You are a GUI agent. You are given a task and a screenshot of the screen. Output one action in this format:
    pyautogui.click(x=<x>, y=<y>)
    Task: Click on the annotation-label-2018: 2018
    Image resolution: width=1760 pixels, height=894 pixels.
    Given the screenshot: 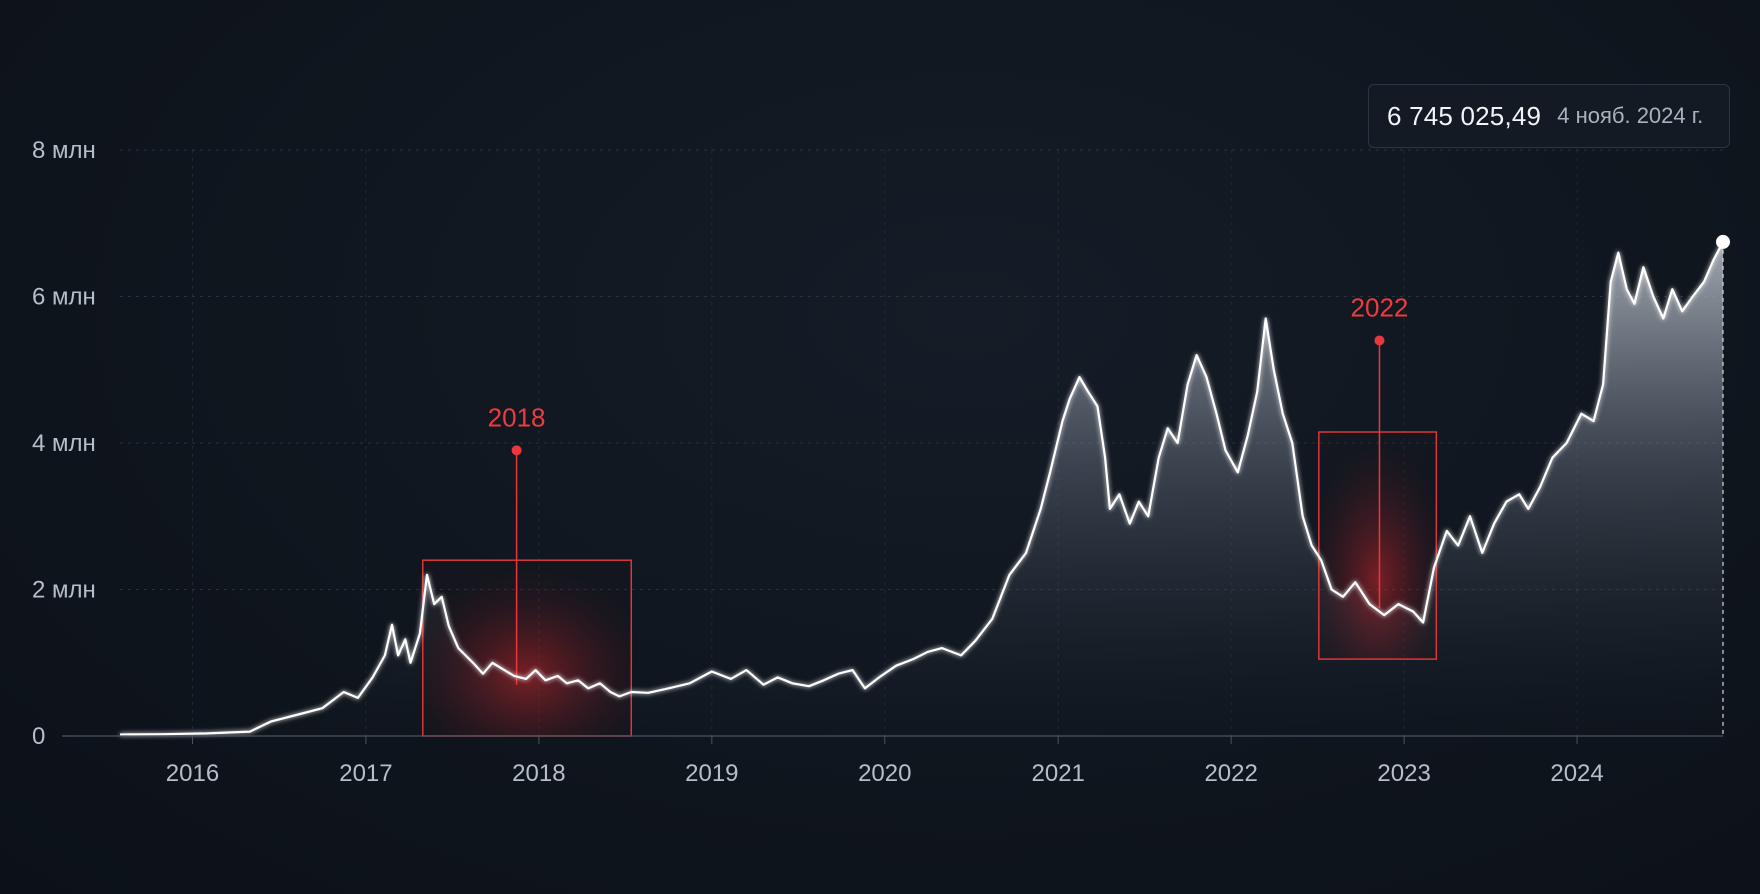 What is the action you would take?
    pyautogui.click(x=517, y=417)
    